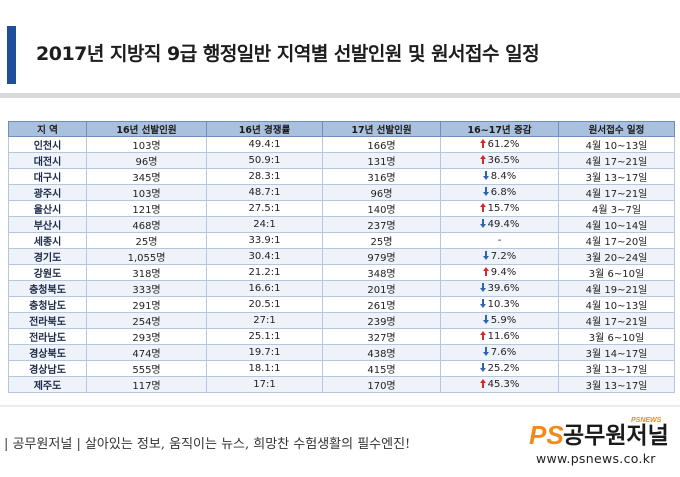 Image resolution: width=680 pixels, height=477 pixels. I want to click on change-value: 8.4%, so click(503, 176).